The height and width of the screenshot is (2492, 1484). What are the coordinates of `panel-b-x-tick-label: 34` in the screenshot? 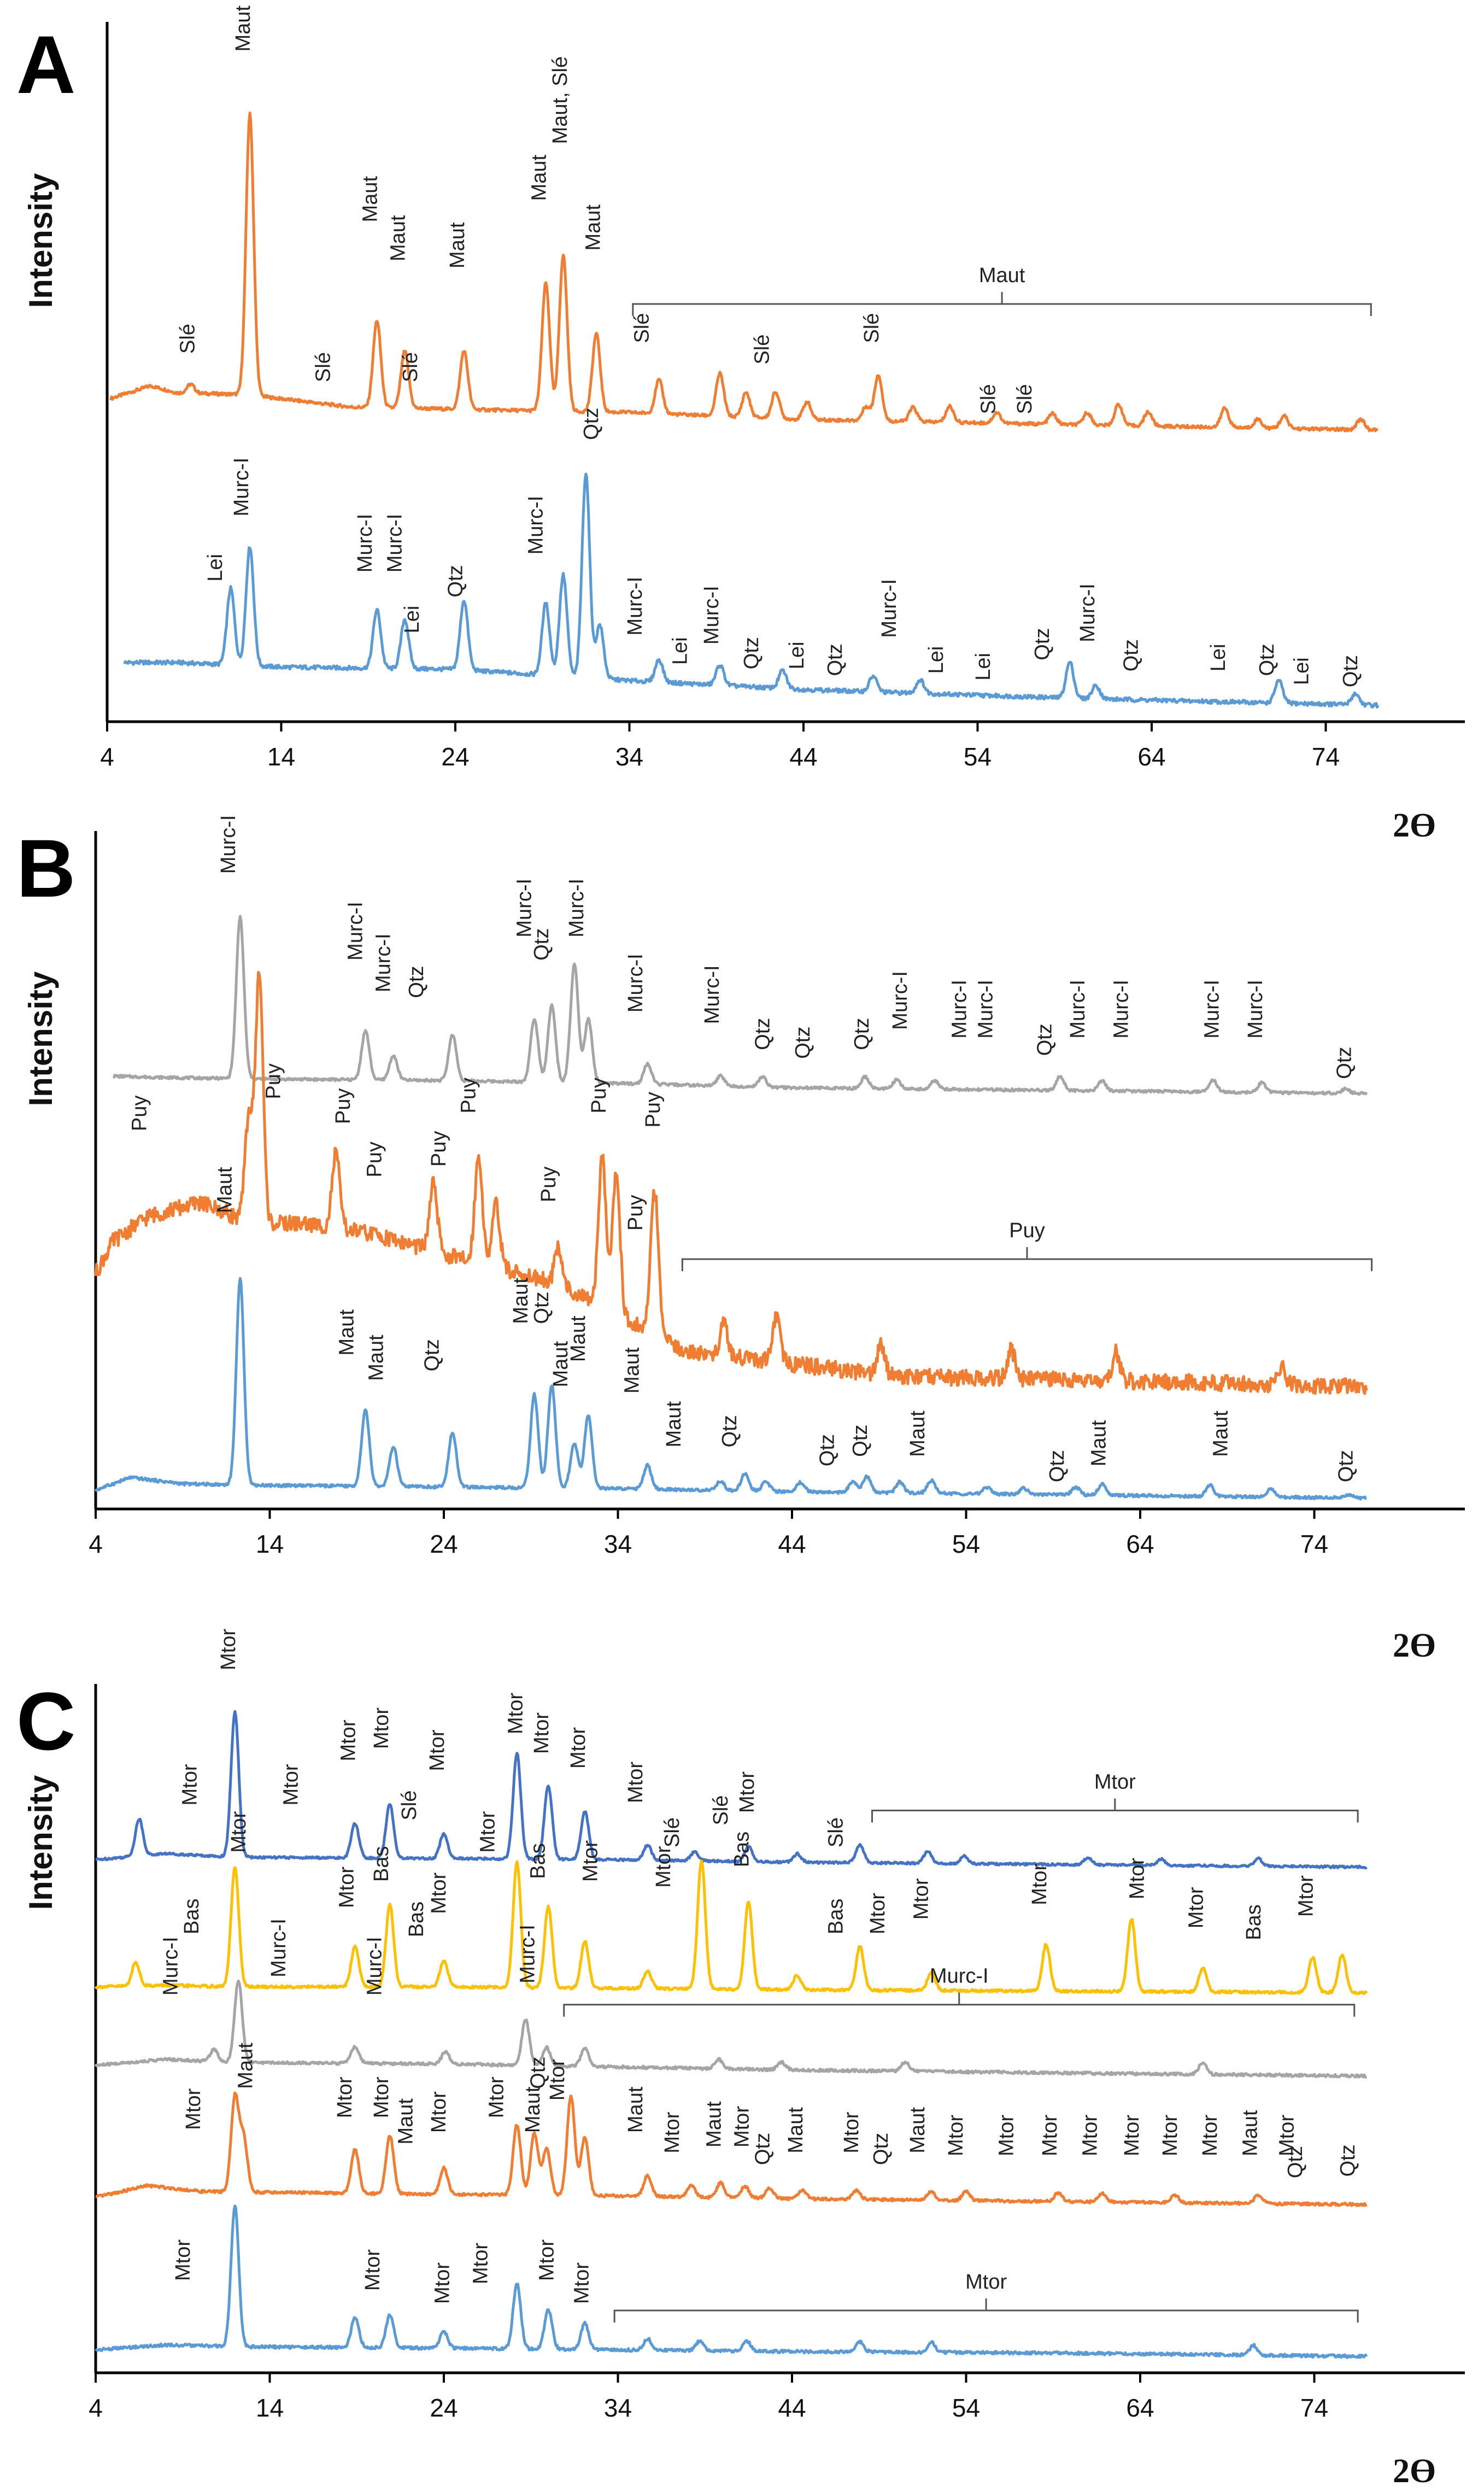 It's located at (618, 1544).